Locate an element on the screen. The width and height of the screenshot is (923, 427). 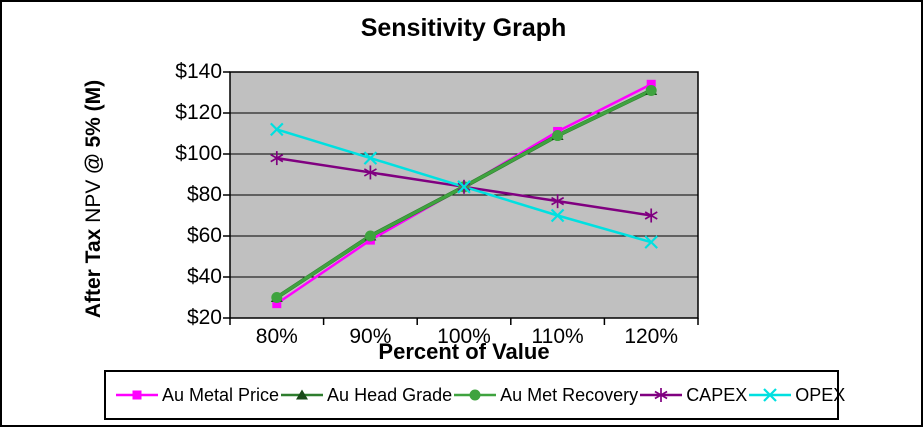
chart-title: Sensitivity Graph is located at coordinates (463, 28).